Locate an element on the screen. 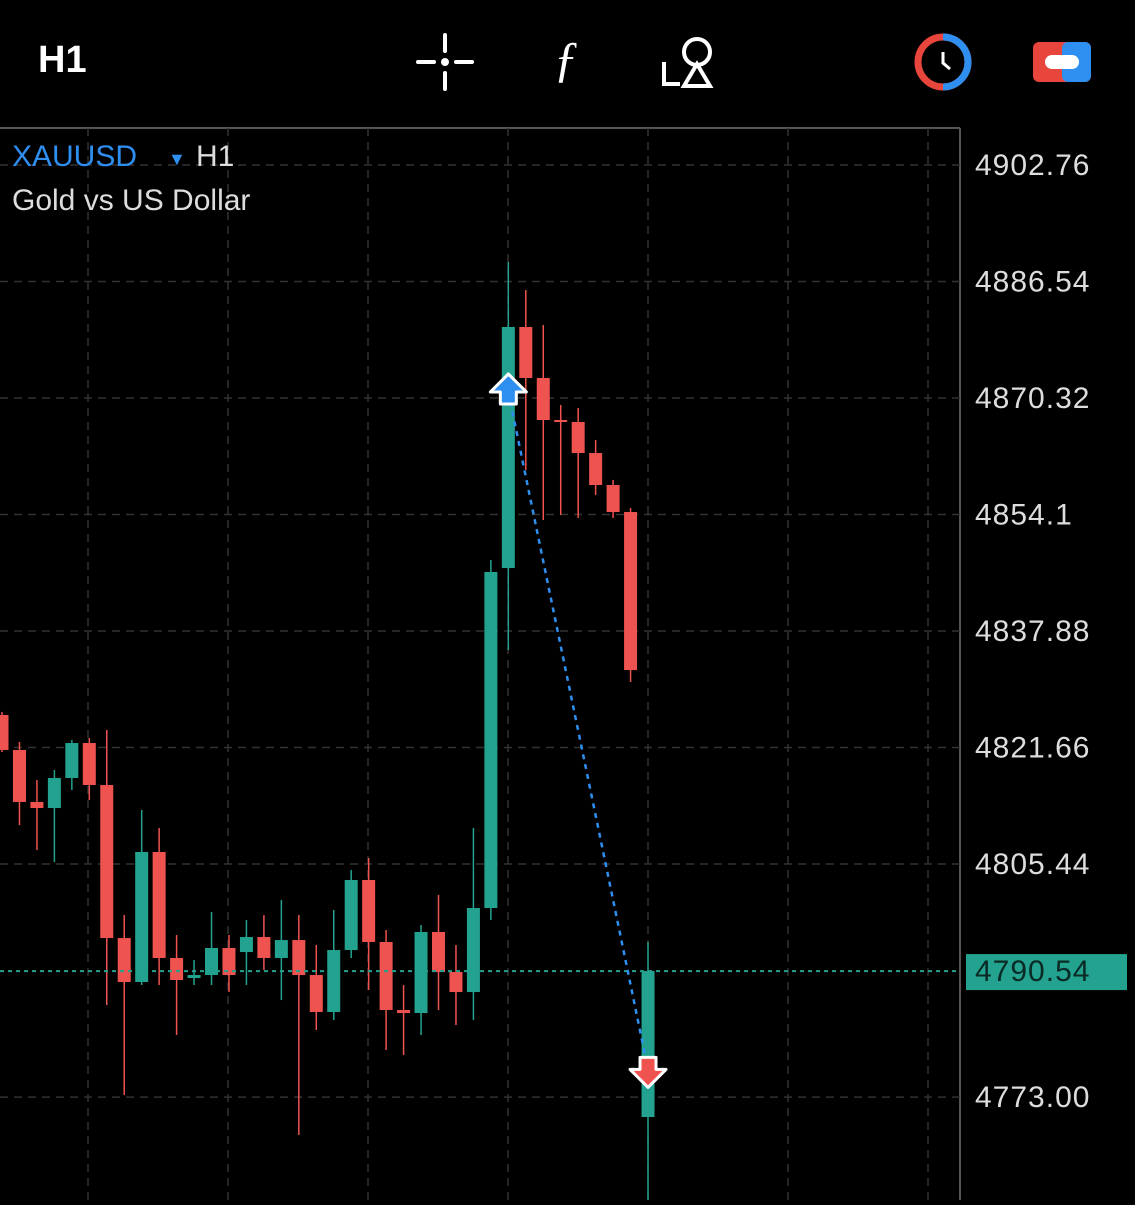 The width and height of the screenshot is (1135, 1205). chart-title: Gold vs US Dollar is located at coordinates (131, 200).